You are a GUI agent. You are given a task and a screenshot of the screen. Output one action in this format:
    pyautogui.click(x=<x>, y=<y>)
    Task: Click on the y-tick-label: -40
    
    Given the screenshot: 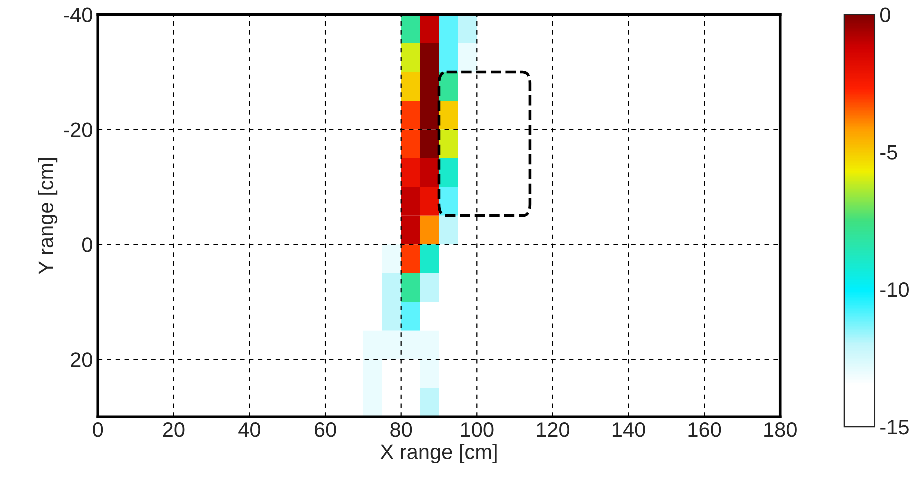 What is the action you would take?
    pyautogui.click(x=78, y=15)
    